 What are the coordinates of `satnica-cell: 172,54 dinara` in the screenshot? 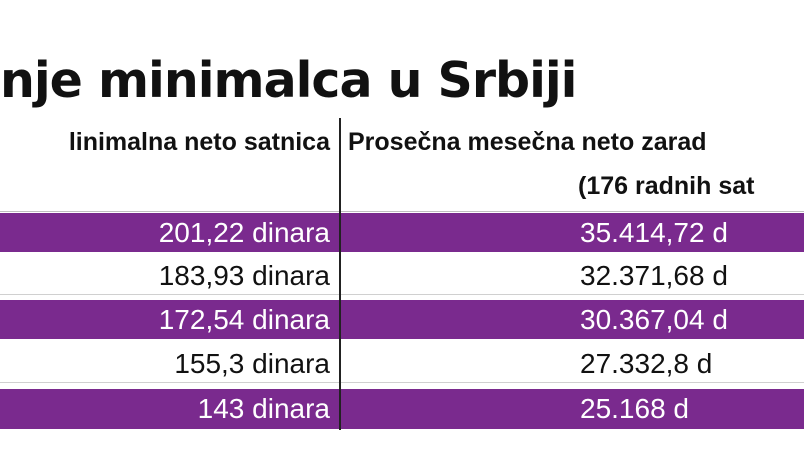 It's located at (244, 319).